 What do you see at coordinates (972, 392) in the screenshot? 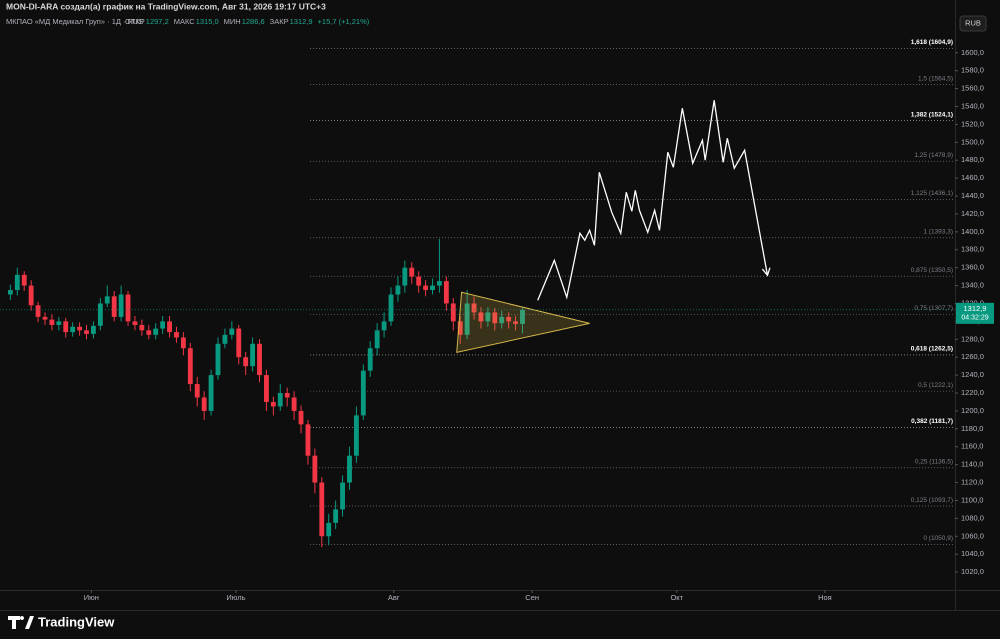
I see `y-tick-label: 1220,0` at bounding box center [972, 392].